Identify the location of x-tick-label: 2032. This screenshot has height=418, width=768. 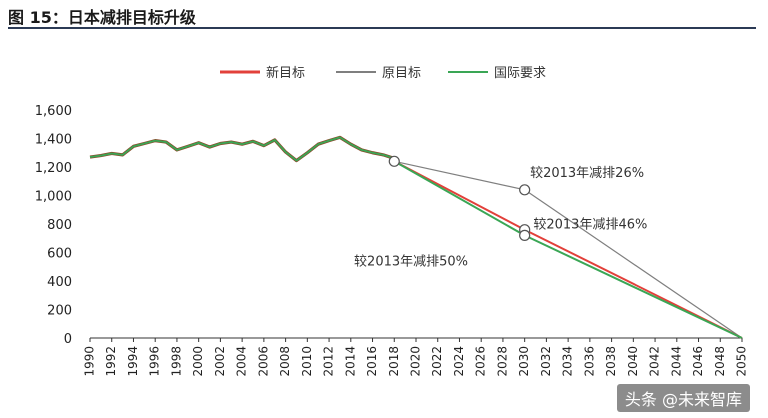
(546, 361).